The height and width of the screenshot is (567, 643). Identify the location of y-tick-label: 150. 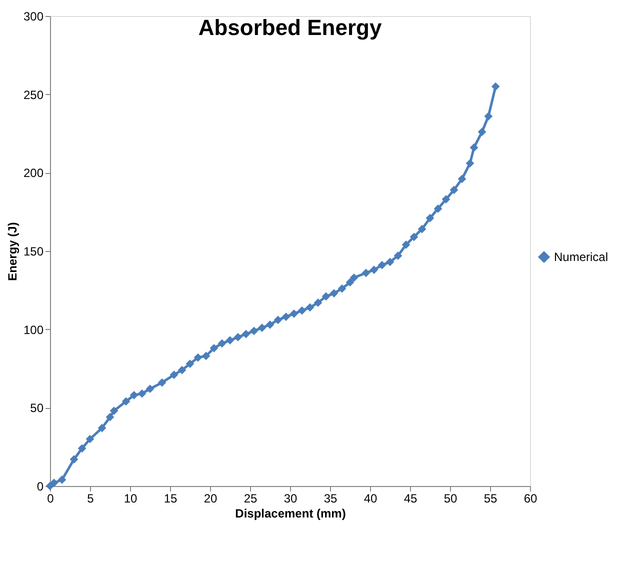
(33, 251).